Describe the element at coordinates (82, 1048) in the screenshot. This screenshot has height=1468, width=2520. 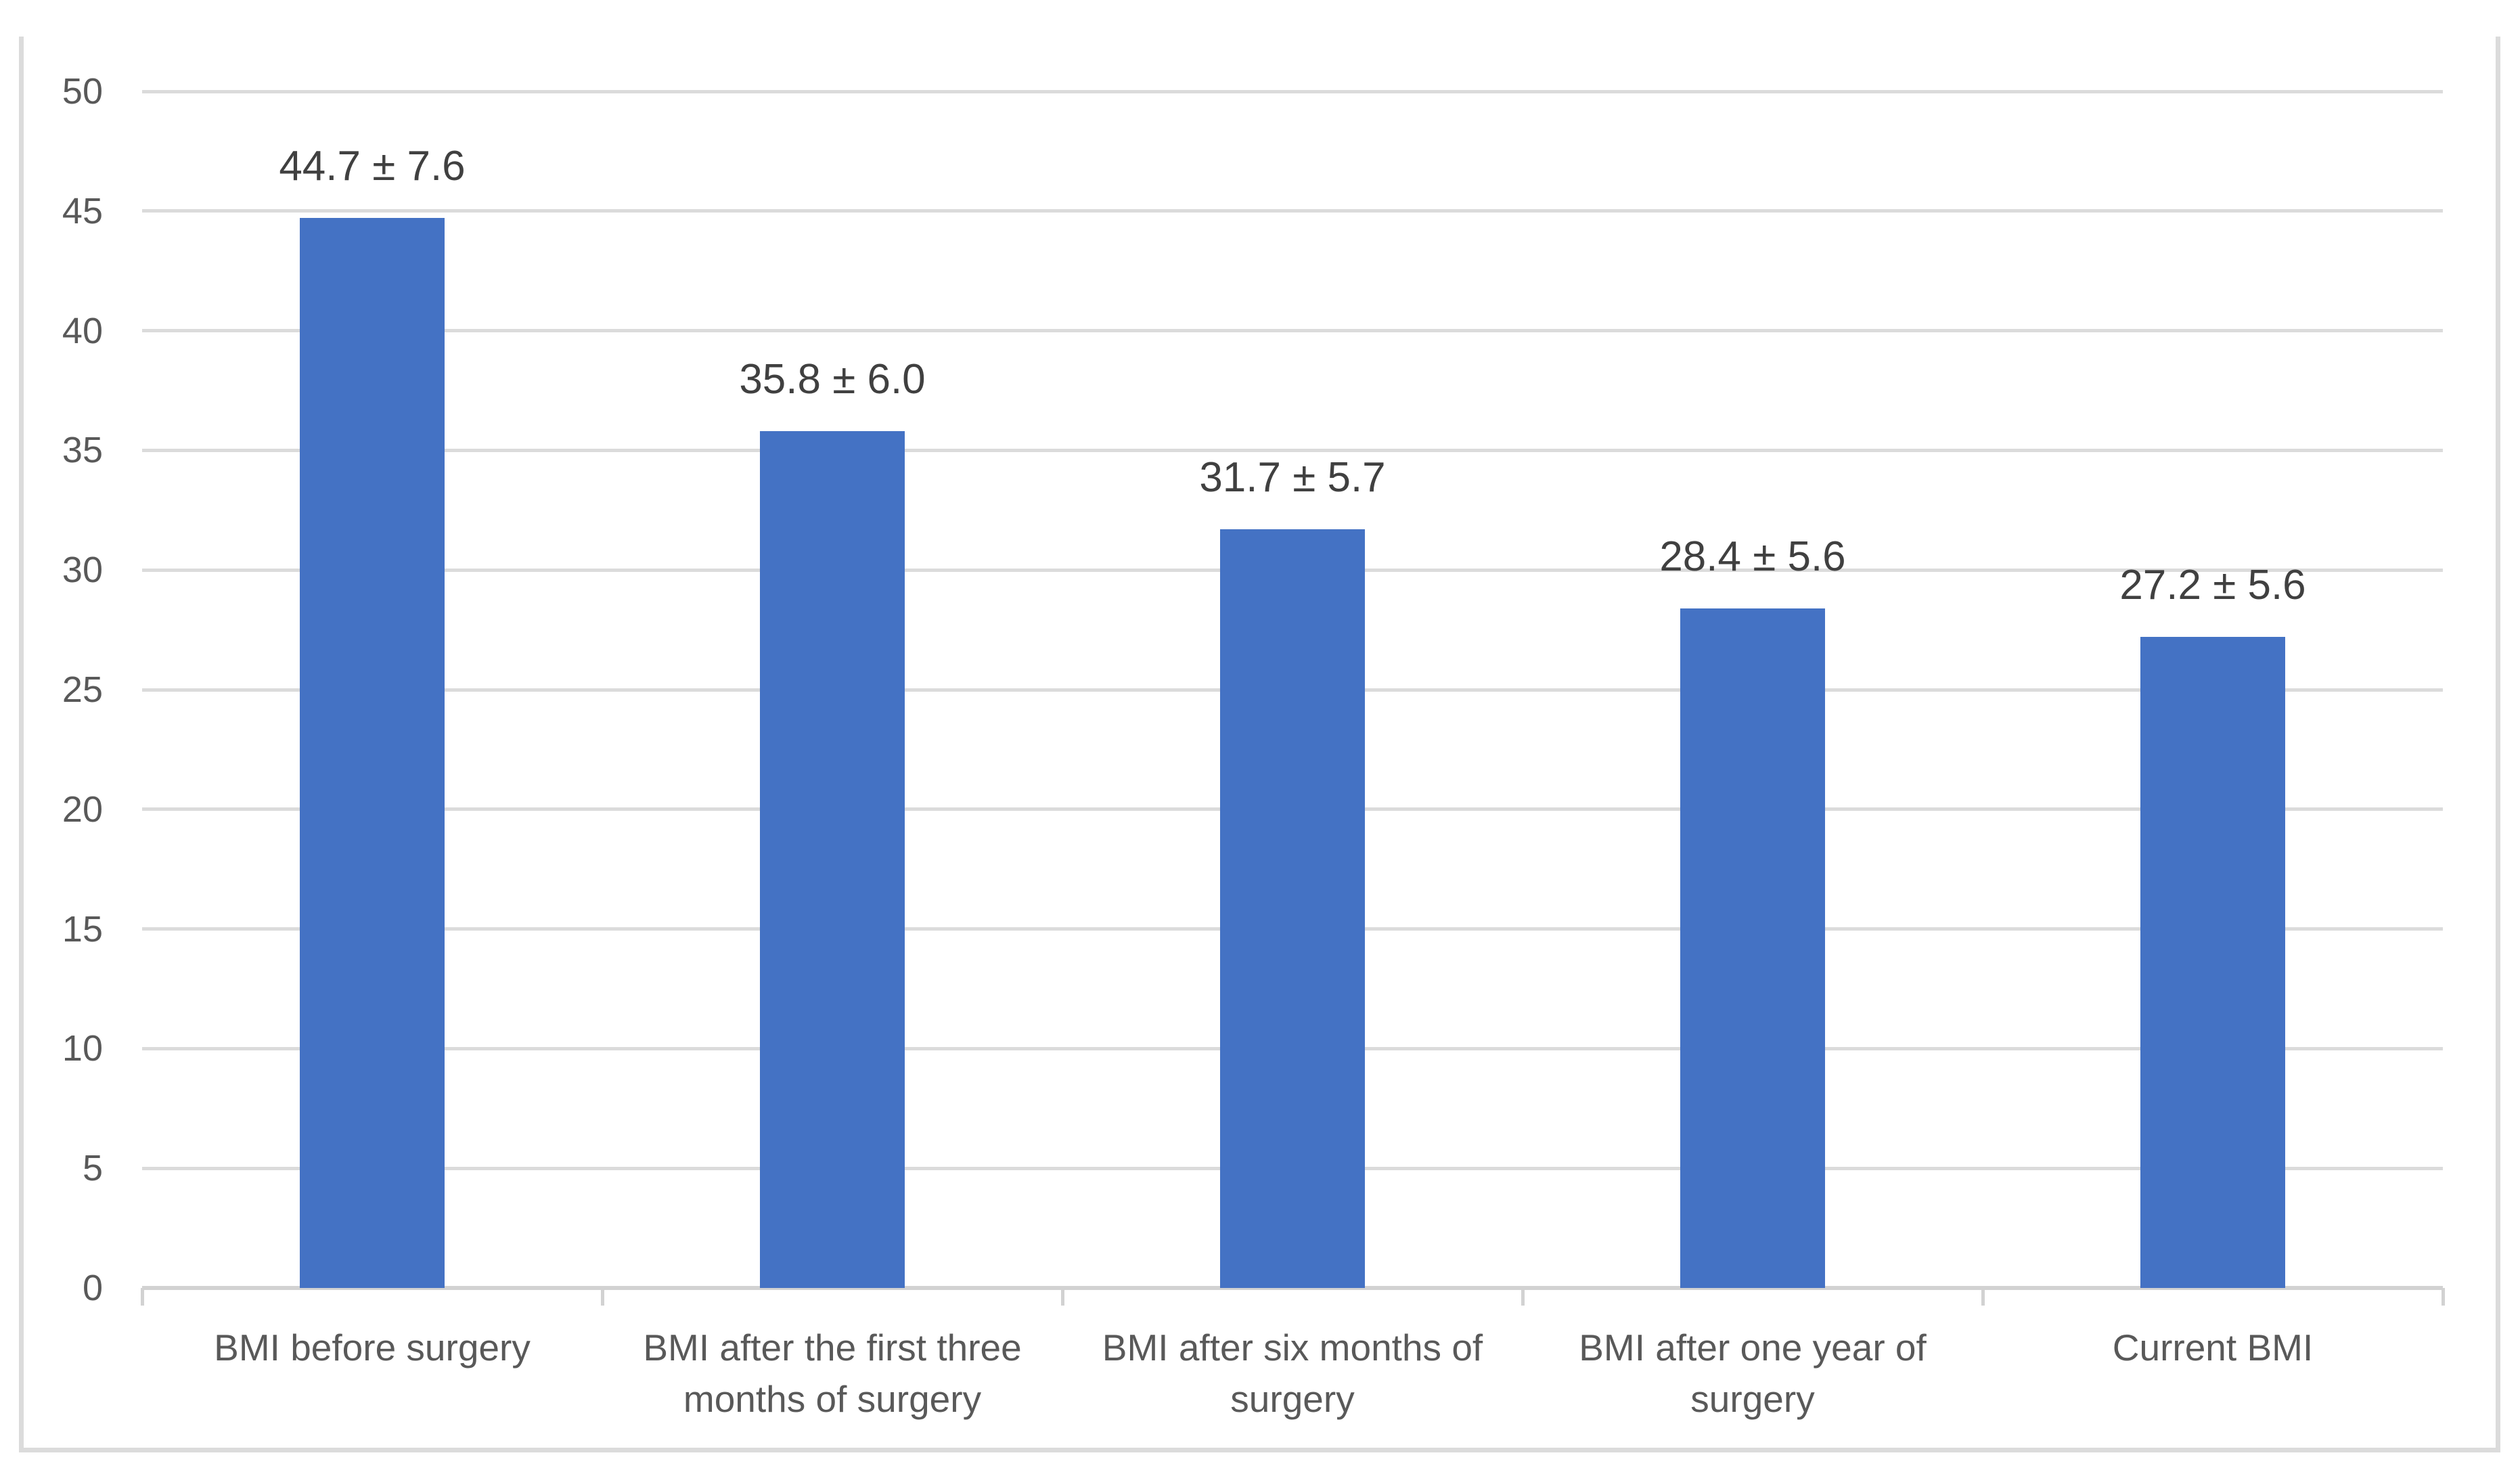
I see `y-axis-tick-label: 10` at that location.